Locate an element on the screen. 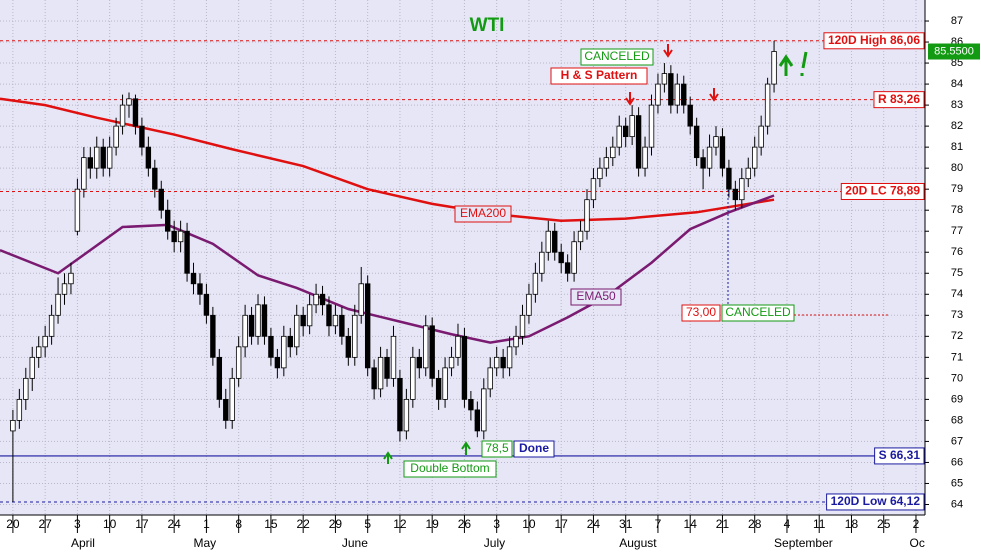 This screenshot has height=553, width=981. y-tick-label: 67 is located at coordinates (957, 441).